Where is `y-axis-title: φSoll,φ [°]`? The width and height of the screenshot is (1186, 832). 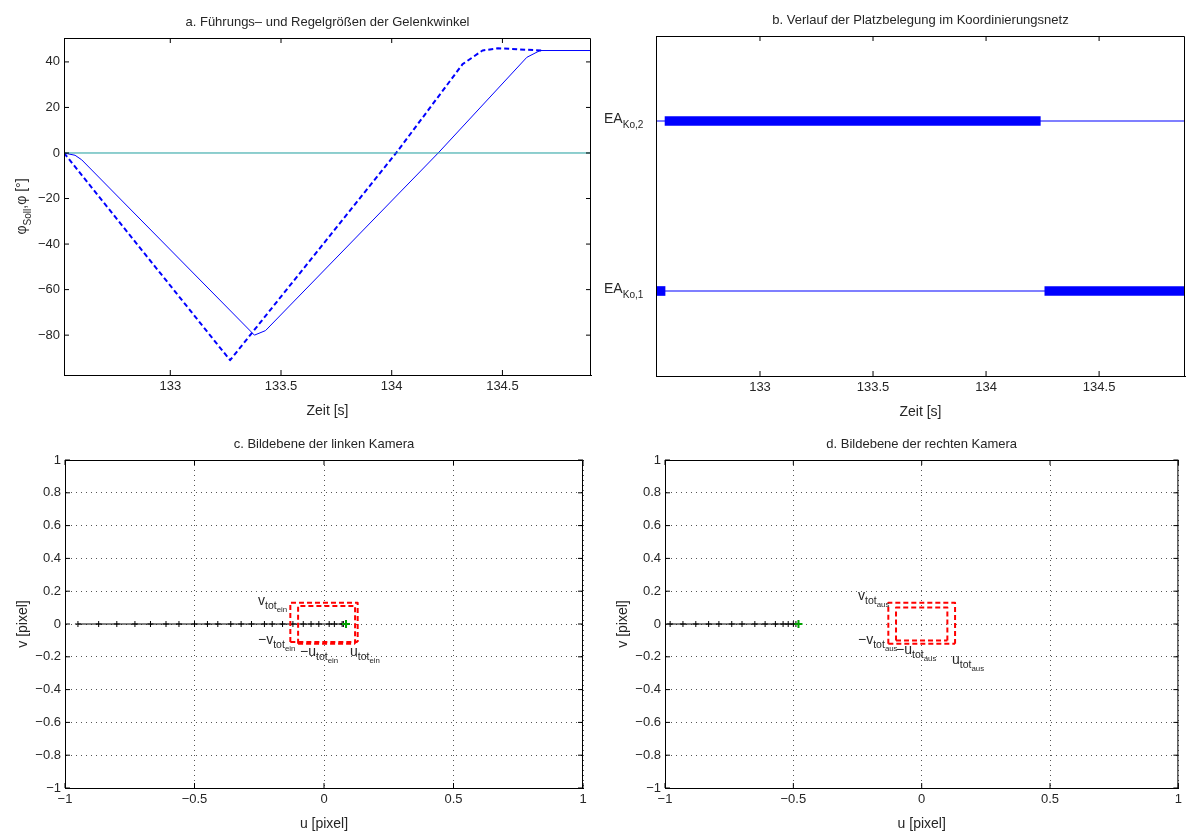
y-axis-title: φSoll,φ [°] is located at coordinates (23, 206).